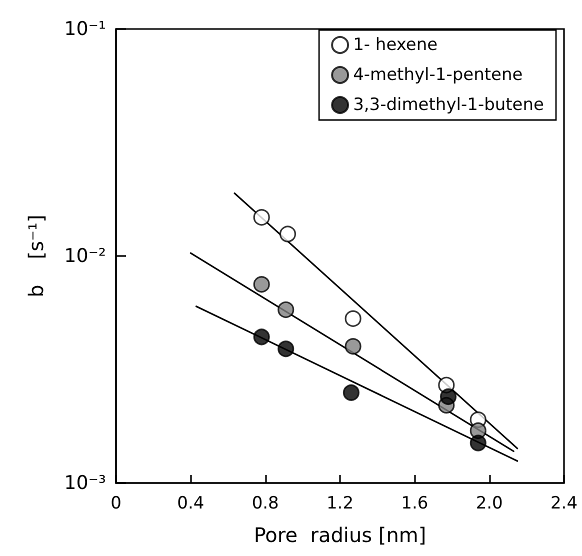 The height and width of the screenshot is (556, 582). Describe the element at coordinates (340, 504) in the screenshot. I see `x-tick-label: 1.2` at that location.